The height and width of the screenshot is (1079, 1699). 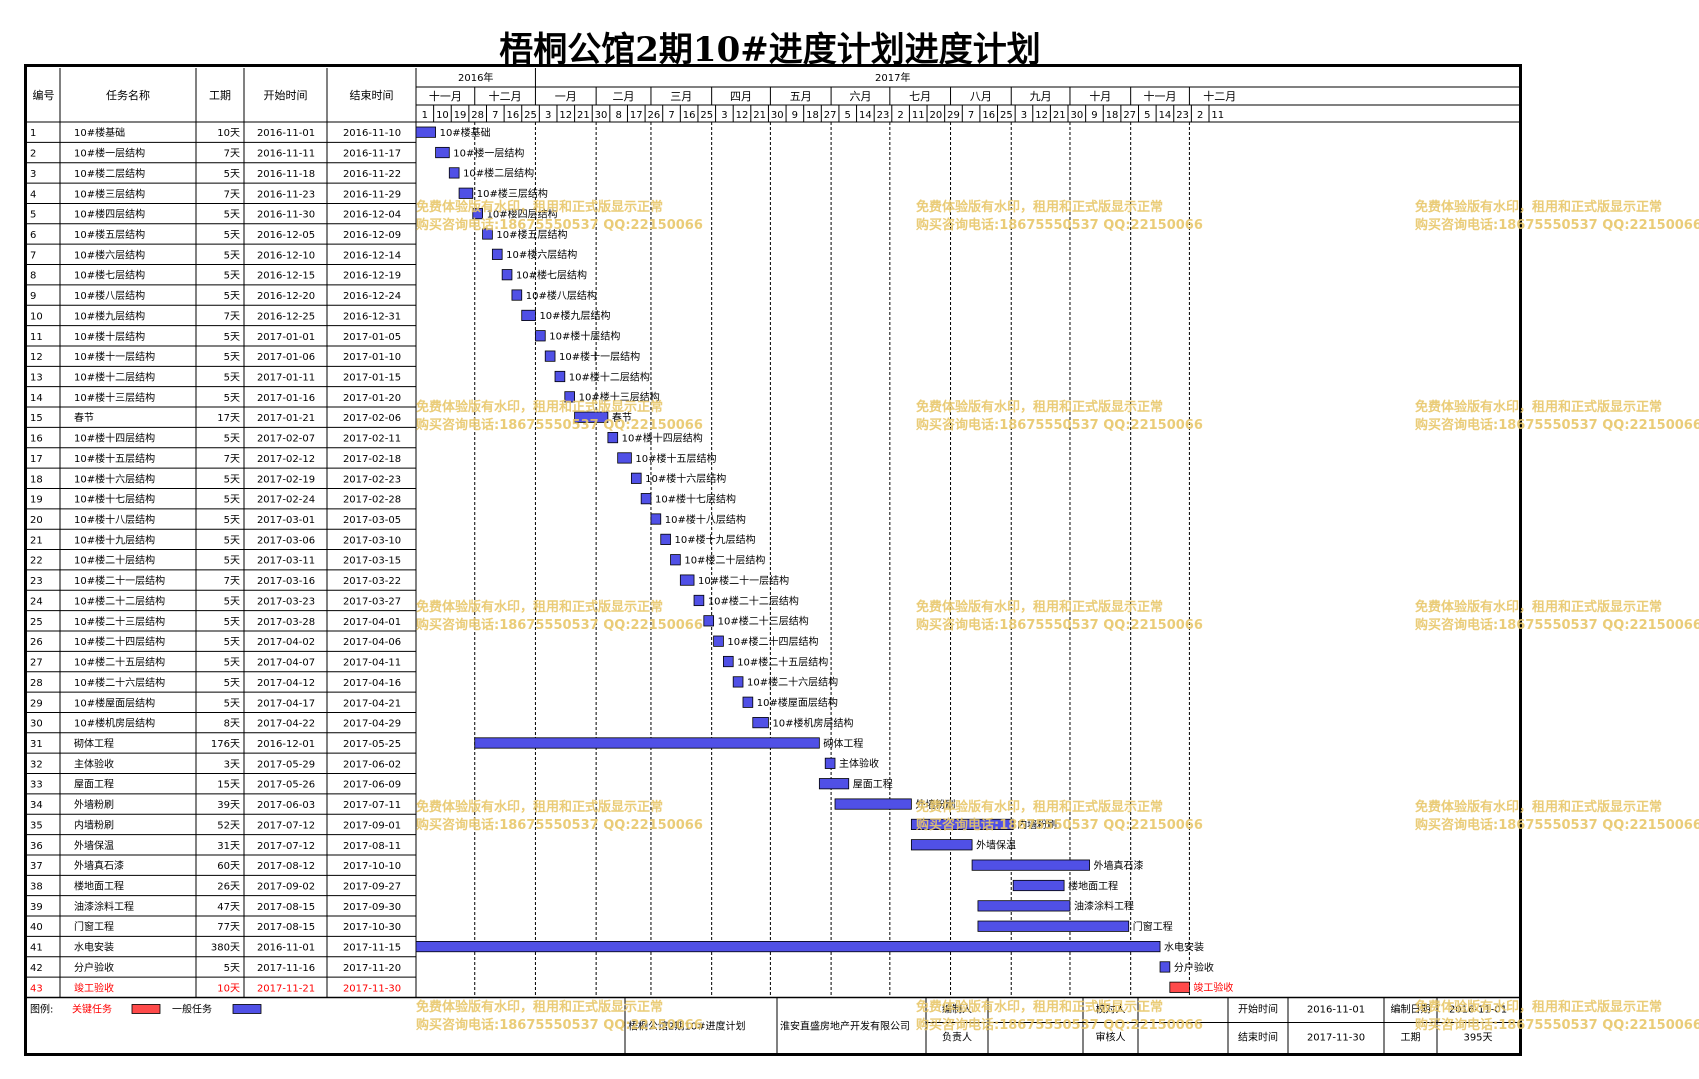 I want to click on footer-duration-value: 395天, so click(x=1477, y=1037).